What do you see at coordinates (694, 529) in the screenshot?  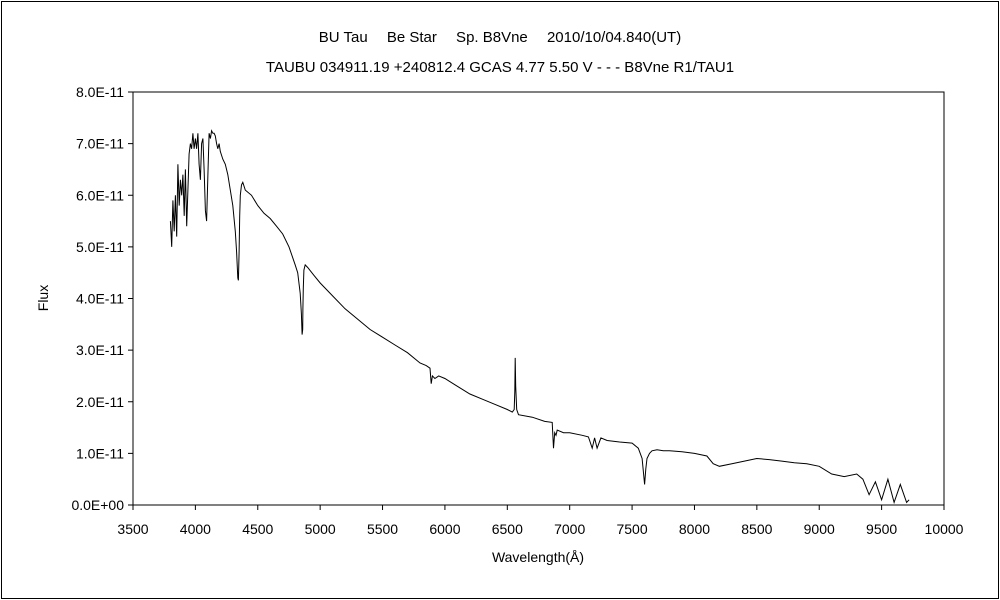 I see `x-tick-label: 8000` at bounding box center [694, 529].